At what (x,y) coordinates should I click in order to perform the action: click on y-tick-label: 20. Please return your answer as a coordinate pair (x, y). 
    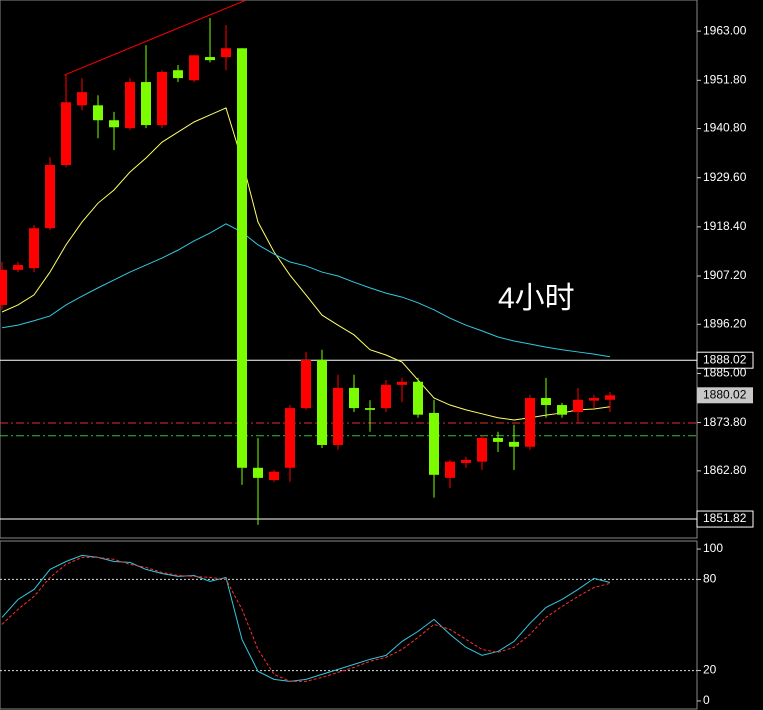
    Looking at the image, I should click on (710, 670).